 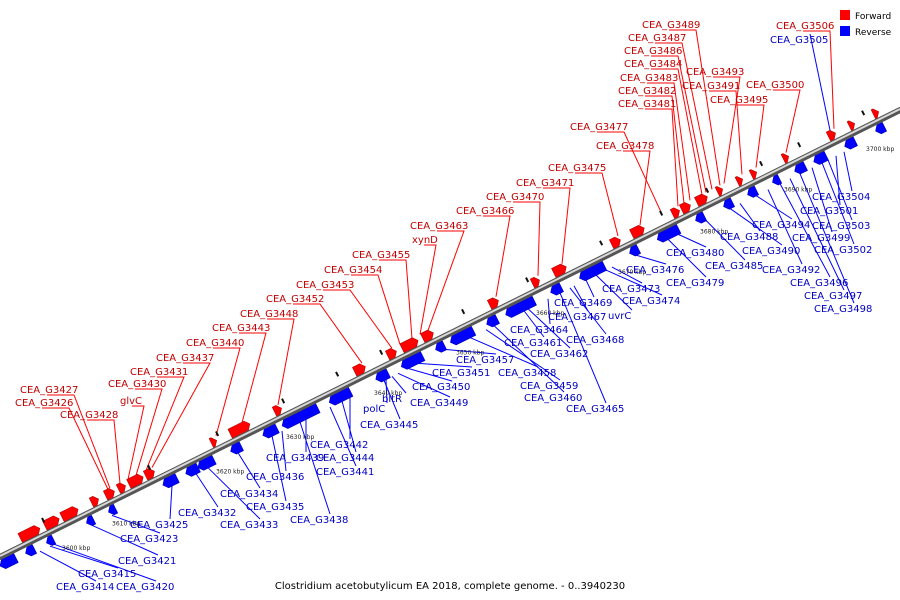 I want to click on reverse-gene-label: CEA_G3441, so click(x=345, y=472).